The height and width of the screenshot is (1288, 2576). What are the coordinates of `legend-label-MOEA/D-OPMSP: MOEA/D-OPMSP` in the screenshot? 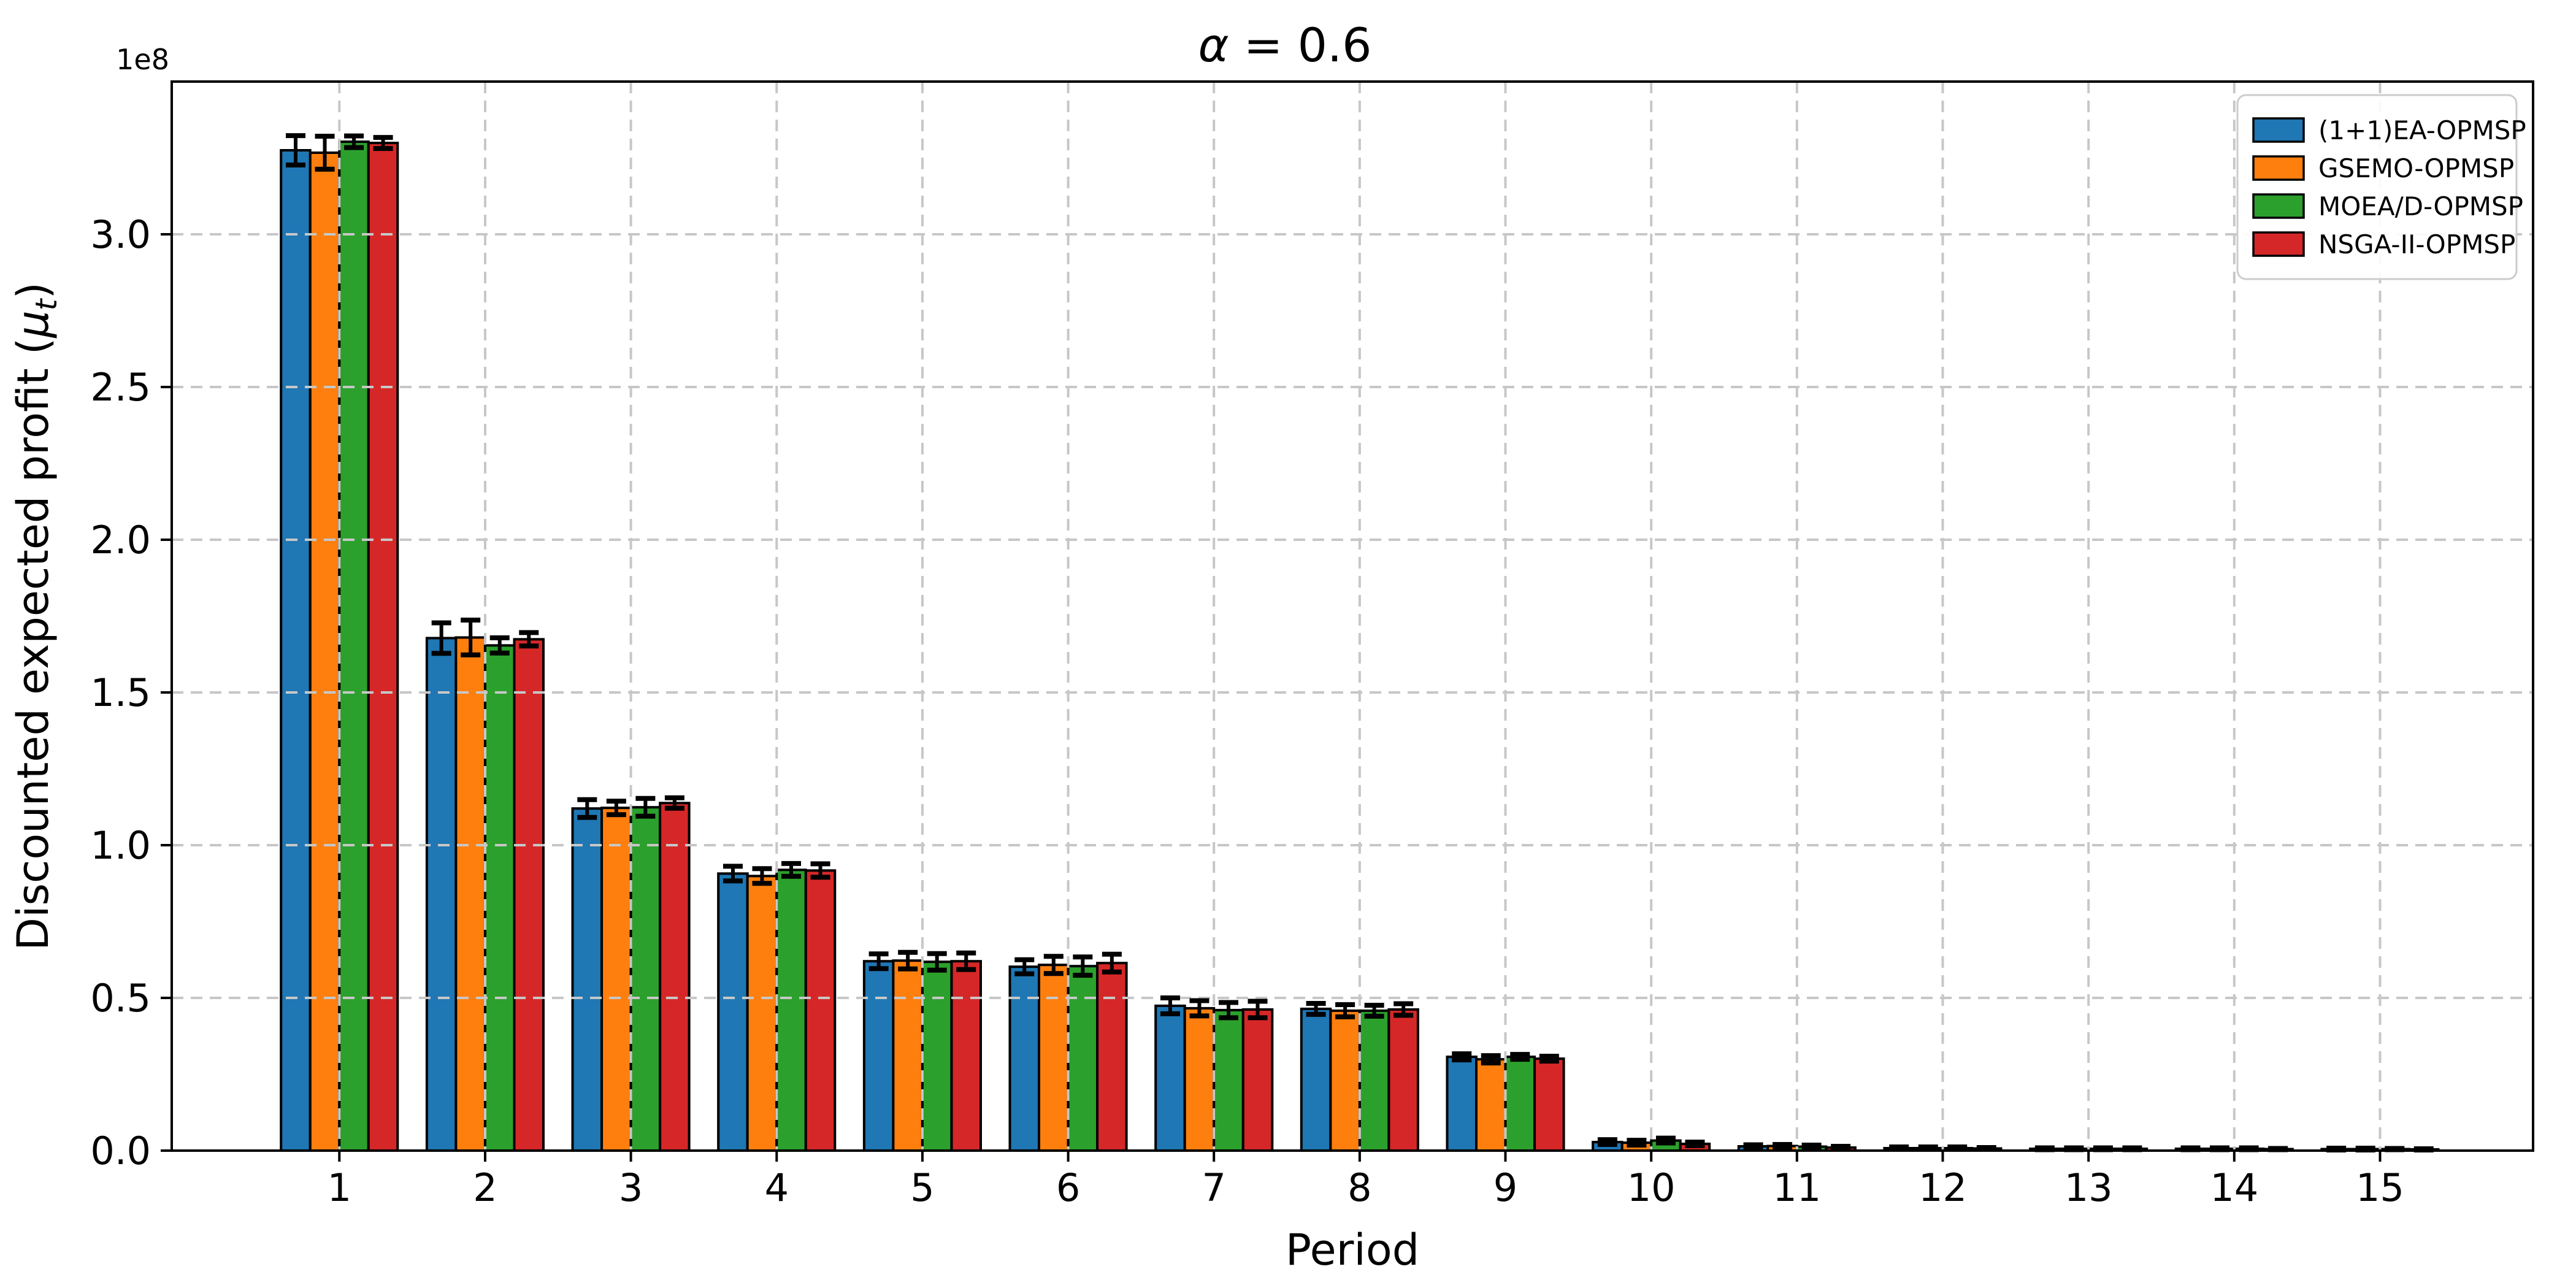 It's located at (2420, 206).